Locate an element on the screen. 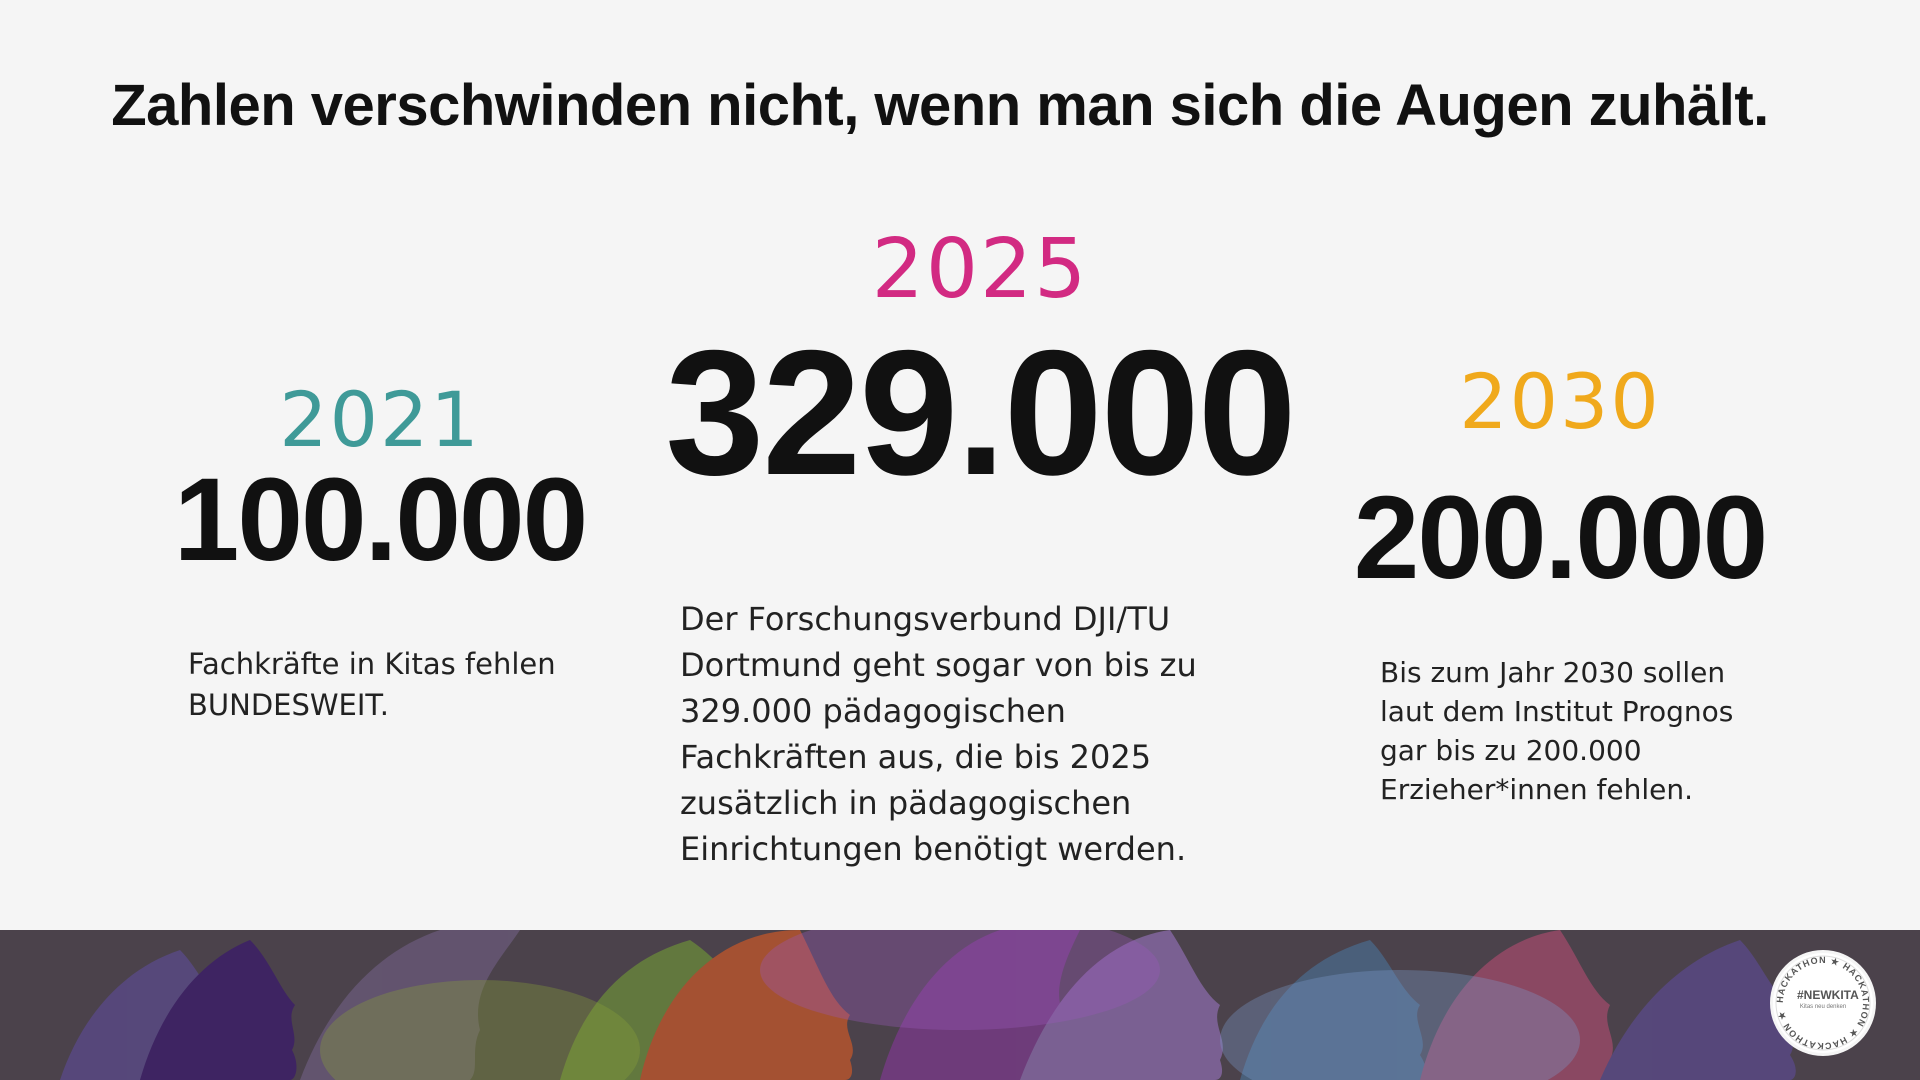 The image size is (1920, 1080). stat-2021: 2021 100.000 is located at coordinates (380, 480).